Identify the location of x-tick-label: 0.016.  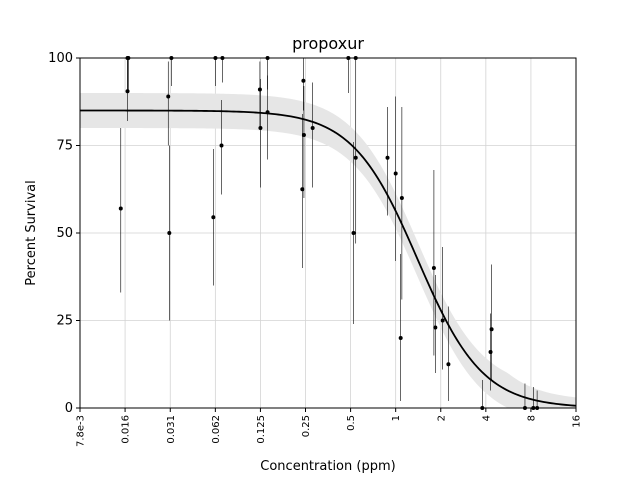
(126, 429).